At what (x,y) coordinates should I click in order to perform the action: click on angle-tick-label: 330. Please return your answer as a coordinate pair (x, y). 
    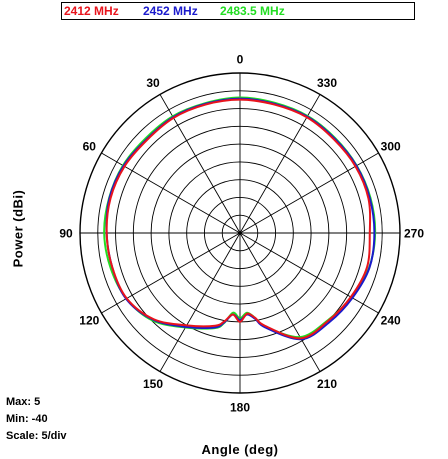
    Looking at the image, I should click on (327, 83).